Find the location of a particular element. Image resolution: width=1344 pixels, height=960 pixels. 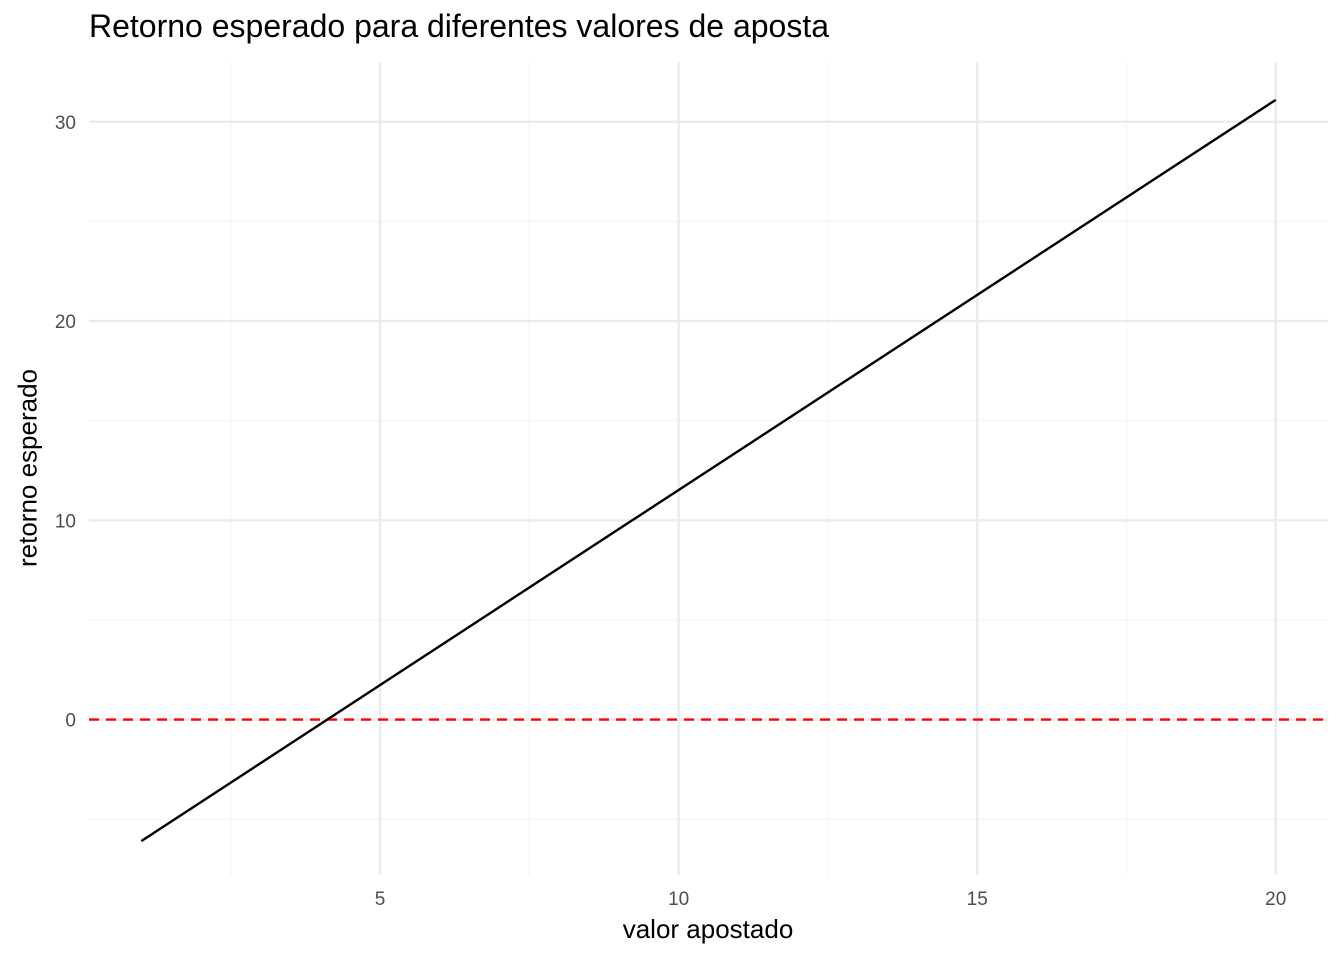

x-tick-label: 10 is located at coordinates (678, 899).